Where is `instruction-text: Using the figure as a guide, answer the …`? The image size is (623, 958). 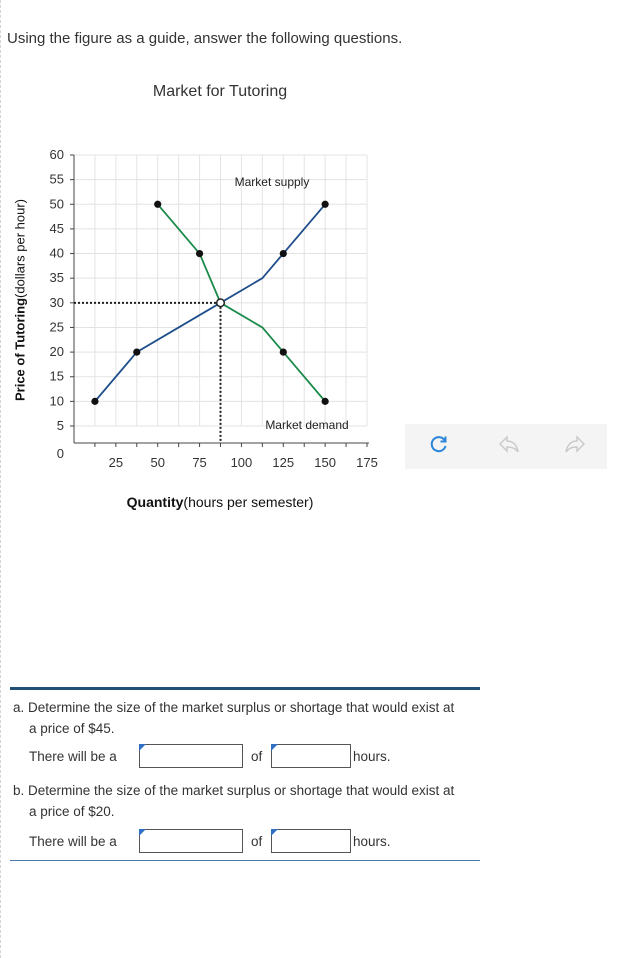 instruction-text: Using the figure as a guide, answer the … is located at coordinates (205, 38).